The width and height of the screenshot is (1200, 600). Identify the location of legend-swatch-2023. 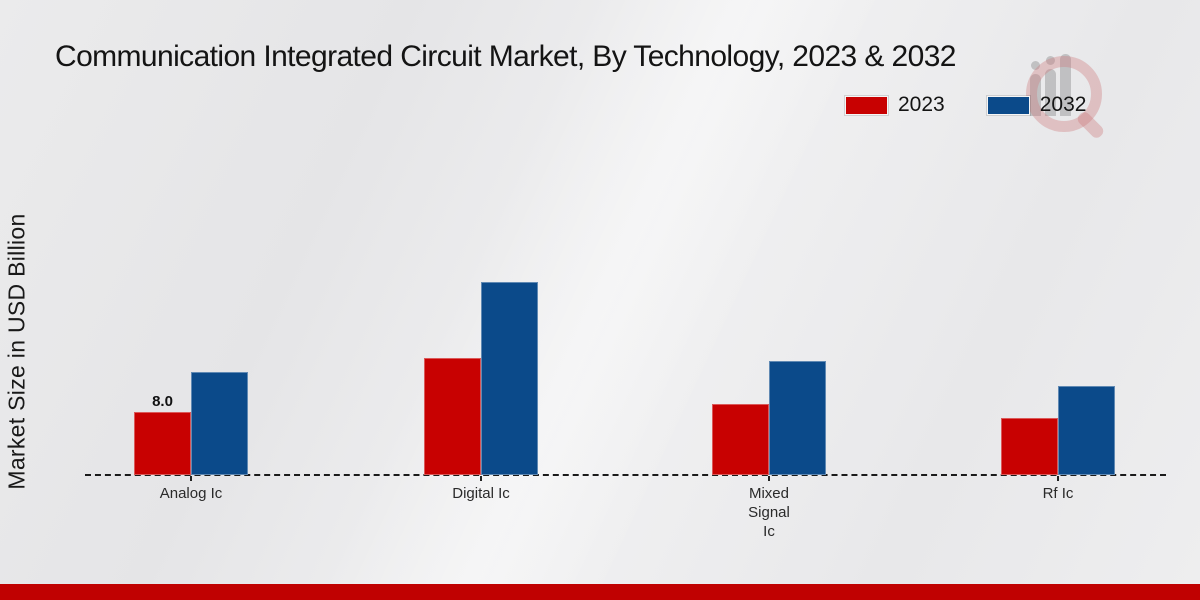
(866, 105).